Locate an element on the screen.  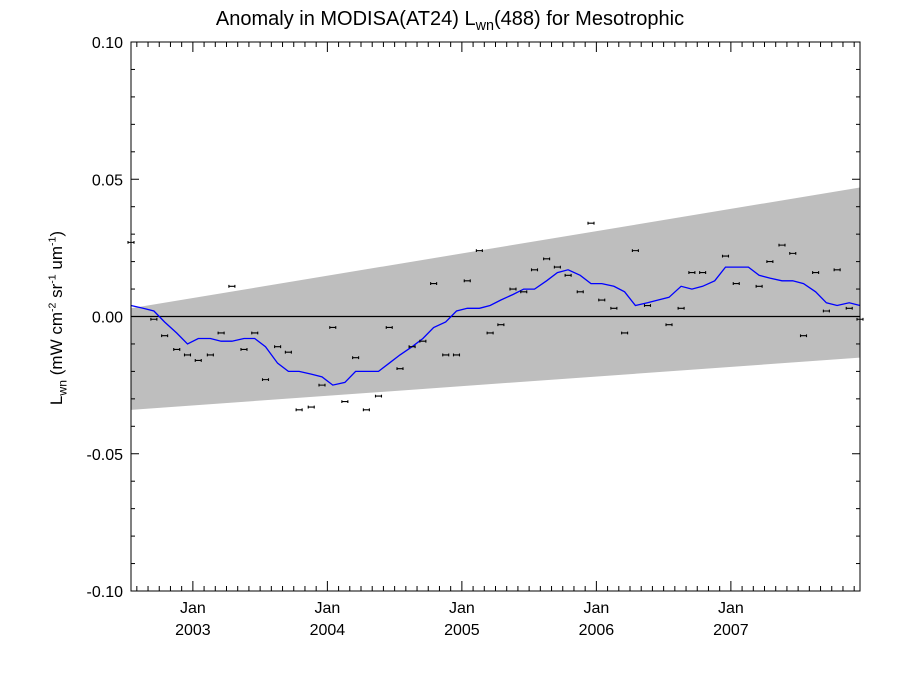
smoothed-series-line is located at coordinates (495, 326).